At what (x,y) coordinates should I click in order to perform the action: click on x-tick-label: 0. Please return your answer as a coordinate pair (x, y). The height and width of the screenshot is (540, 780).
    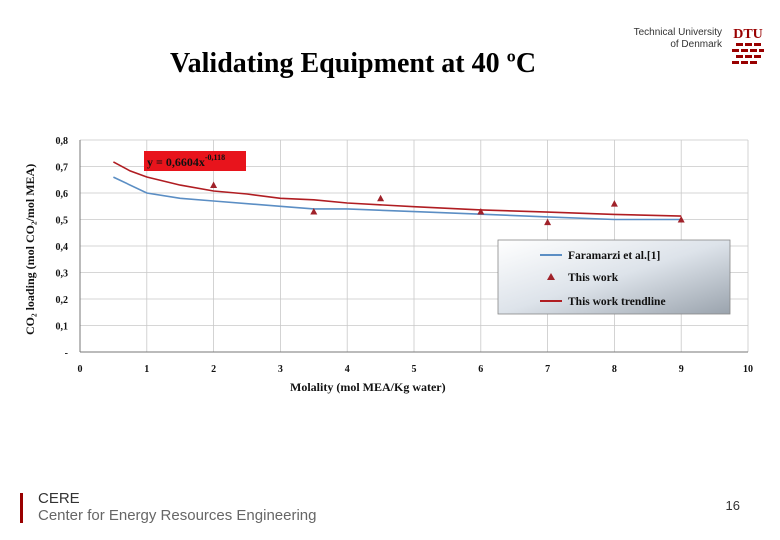
    Looking at the image, I should click on (80, 369).